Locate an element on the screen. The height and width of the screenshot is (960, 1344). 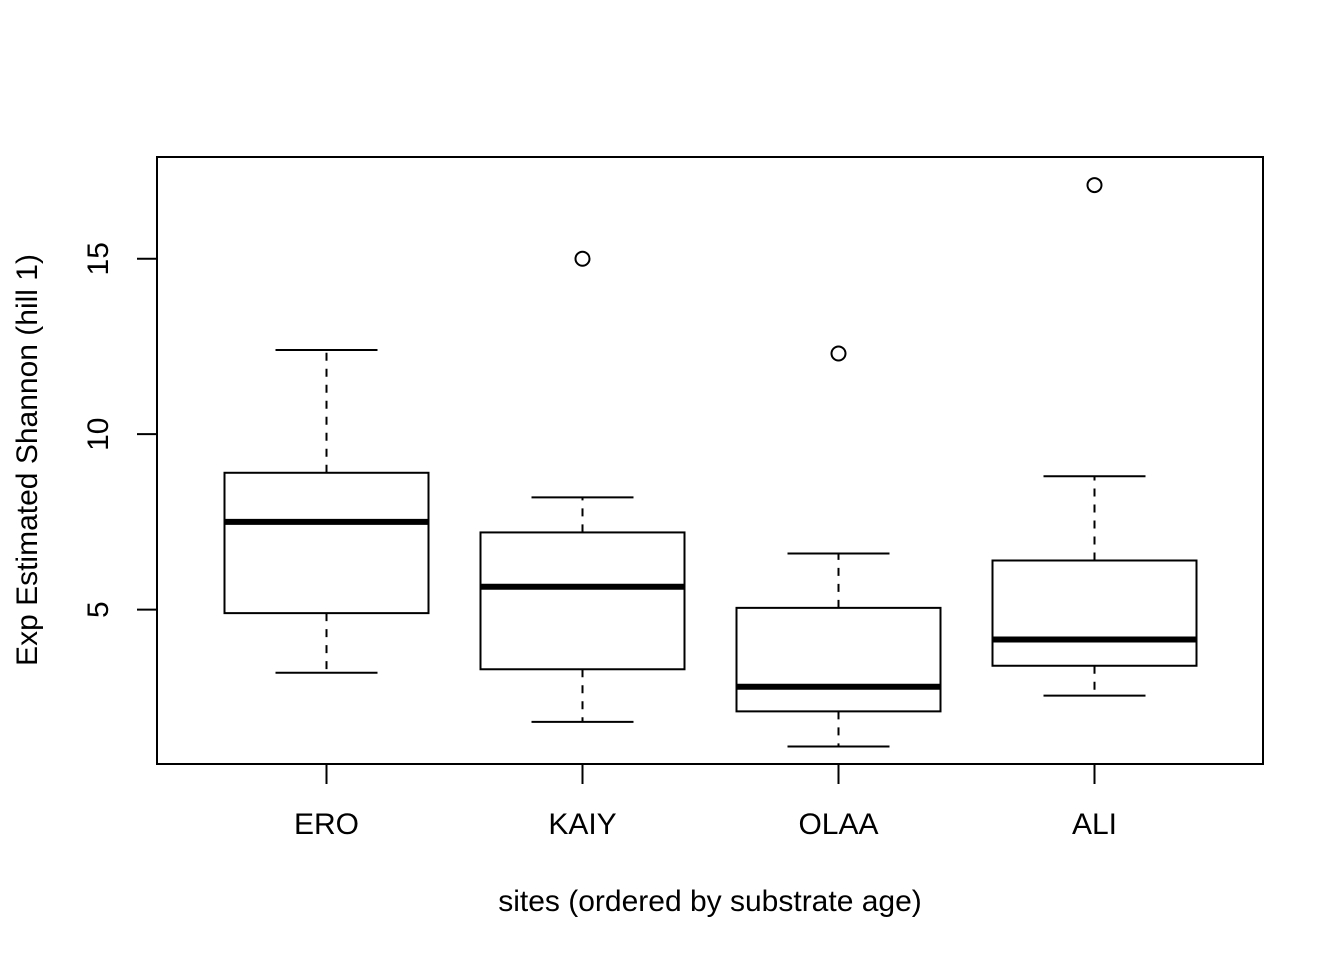
x-tick-label: ERO is located at coordinates (326, 824).